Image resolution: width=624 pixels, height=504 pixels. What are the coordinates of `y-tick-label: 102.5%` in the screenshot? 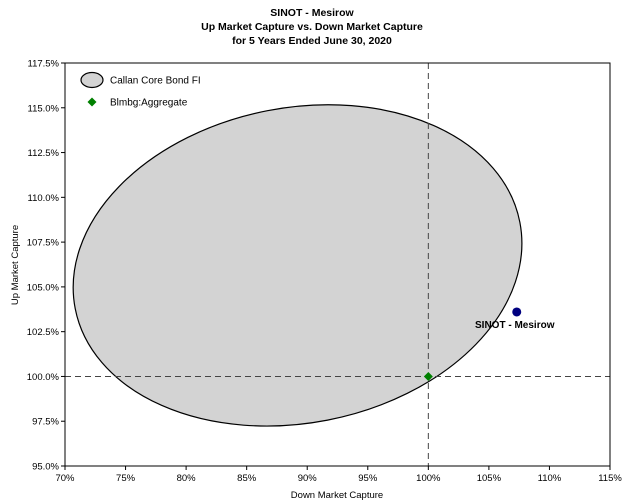 It's located at (43, 332).